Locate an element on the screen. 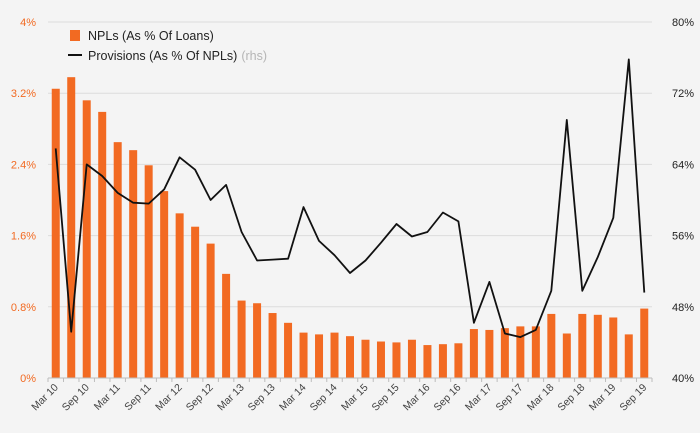 The height and width of the screenshot is (433, 700). x-tick-label: Mar 14 is located at coordinates (293, 398).